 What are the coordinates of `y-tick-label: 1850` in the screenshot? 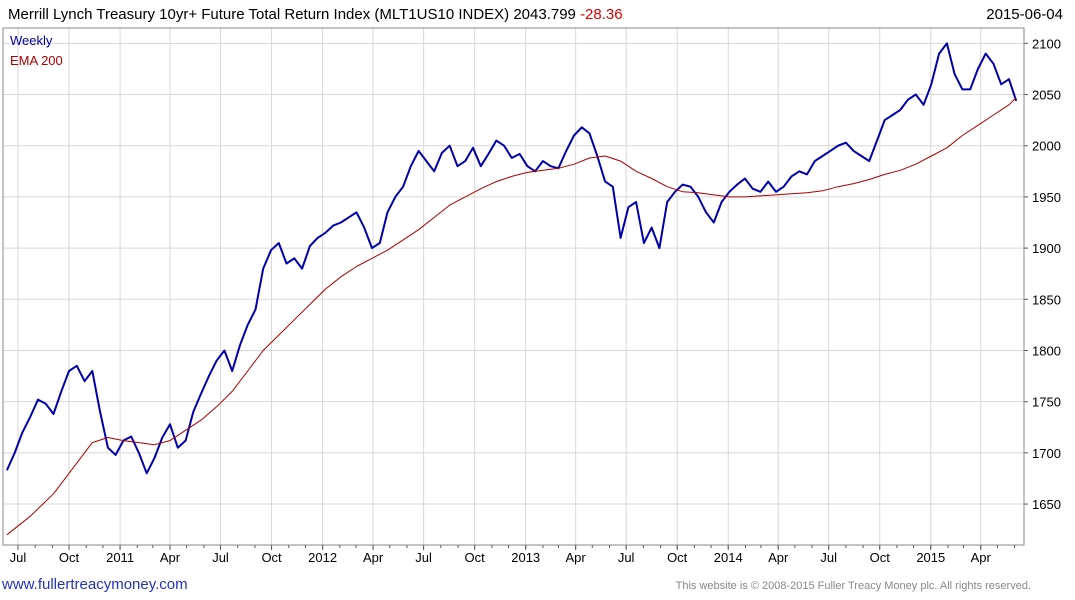 It's located at (1046, 299).